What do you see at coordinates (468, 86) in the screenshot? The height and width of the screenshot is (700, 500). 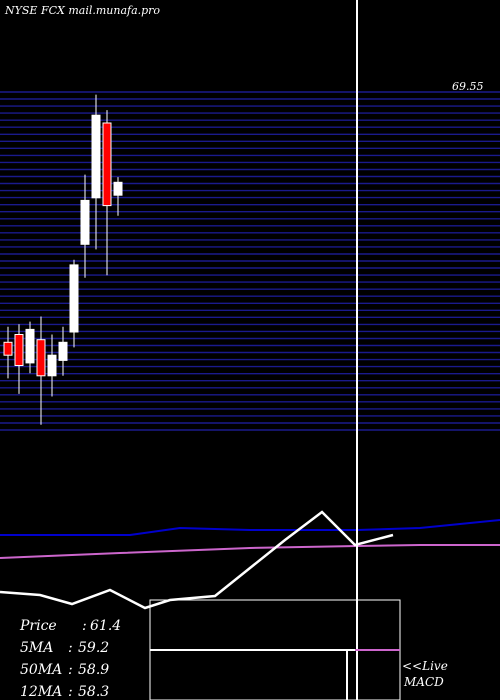 I see `top-price-label: 69.55` at bounding box center [468, 86].